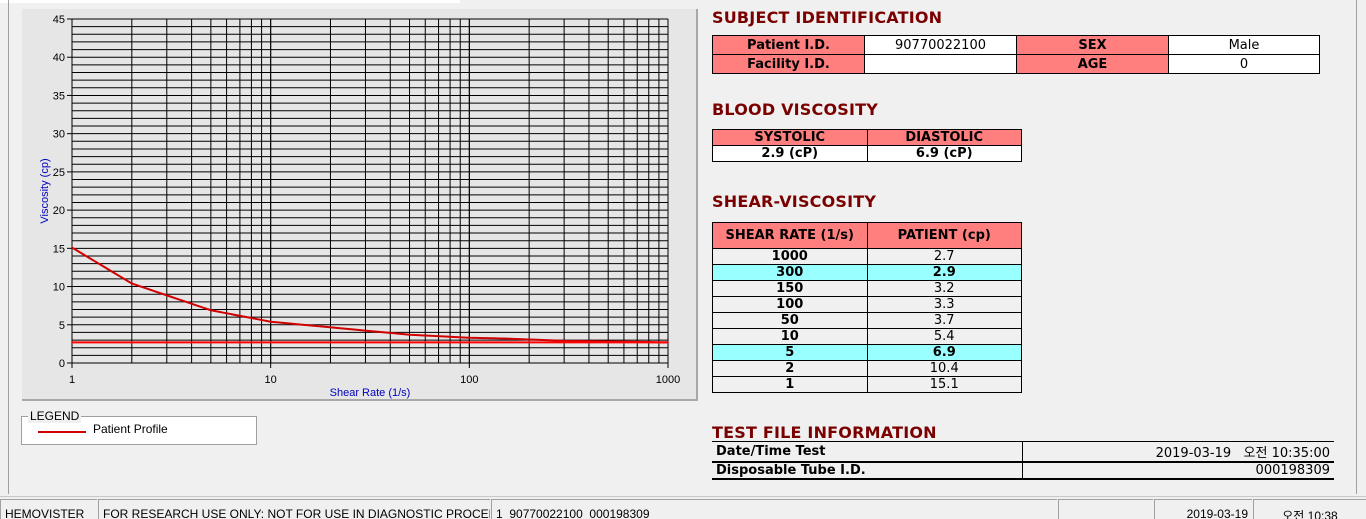 This screenshot has height=519, width=1366. What do you see at coordinates (790, 288) in the screenshot?
I see `shear-rate-cell: 150` at bounding box center [790, 288].